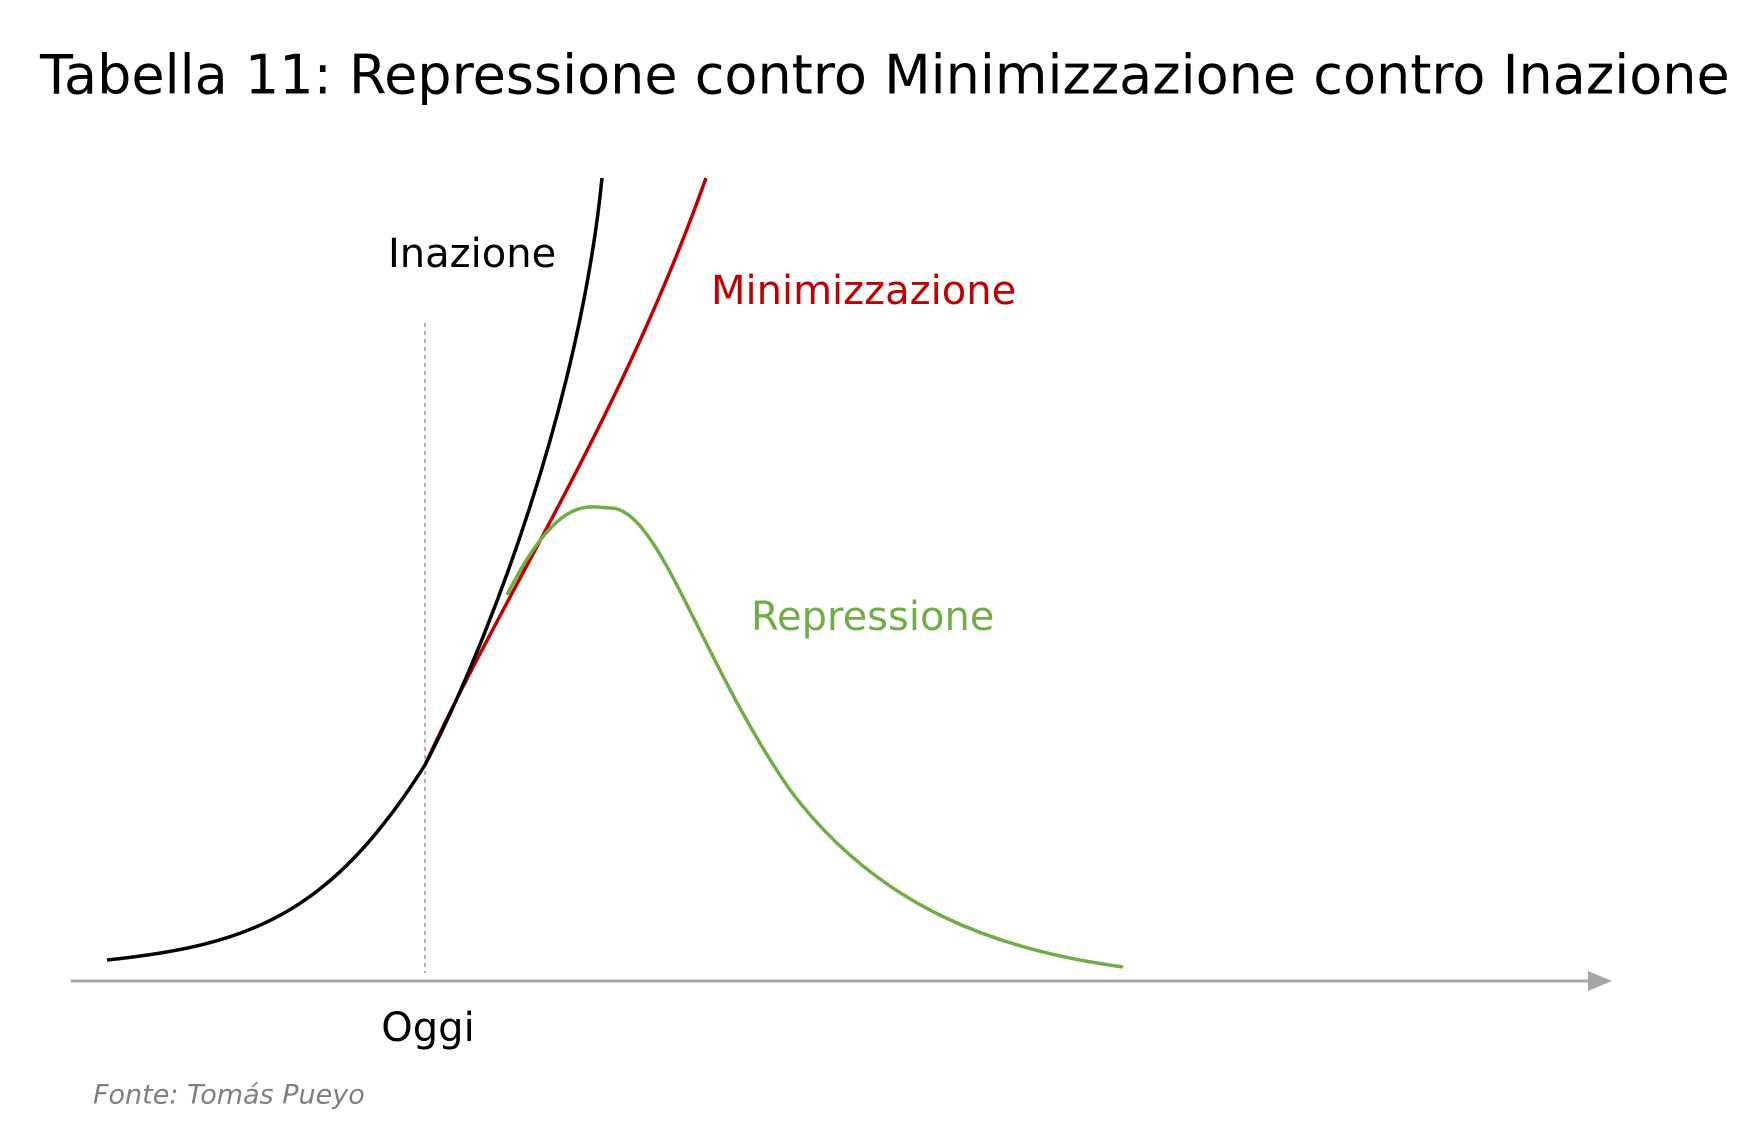 The height and width of the screenshot is (1129, 1754). I want to click on x-axis-label: Oggi, so click(427, 1028).